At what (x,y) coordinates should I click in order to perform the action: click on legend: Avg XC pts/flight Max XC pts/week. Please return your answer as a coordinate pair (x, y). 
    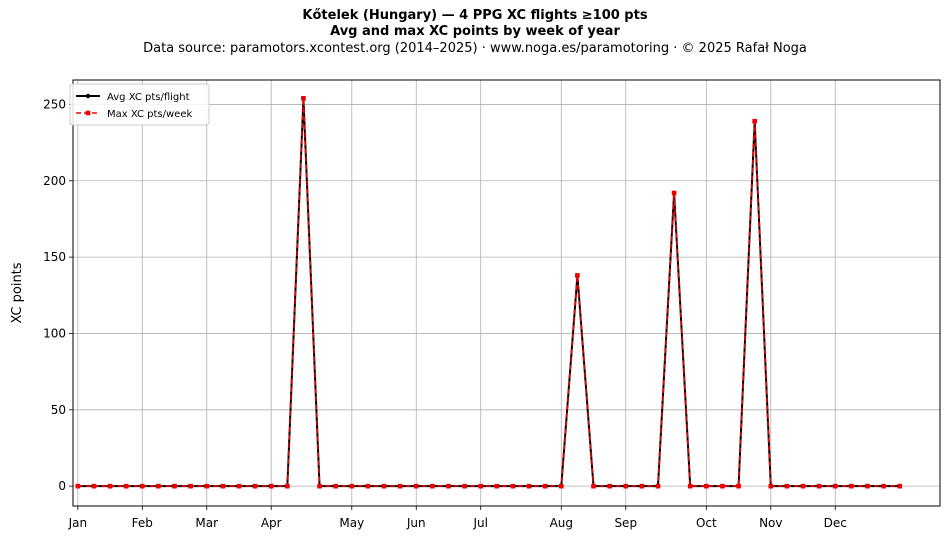
    Looking at the image, I should click on (139, 104).